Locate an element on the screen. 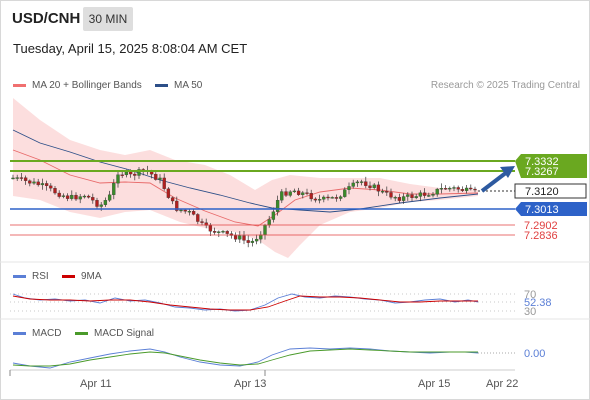 This screenshot has width=590, height=400. x-tick-apr-11: Apr 11 is located at coordinates (96, 384).